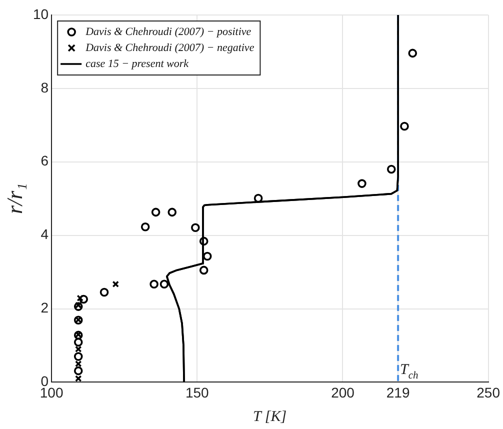  I want to click on y-tick-label: 4, so click(44, 234).